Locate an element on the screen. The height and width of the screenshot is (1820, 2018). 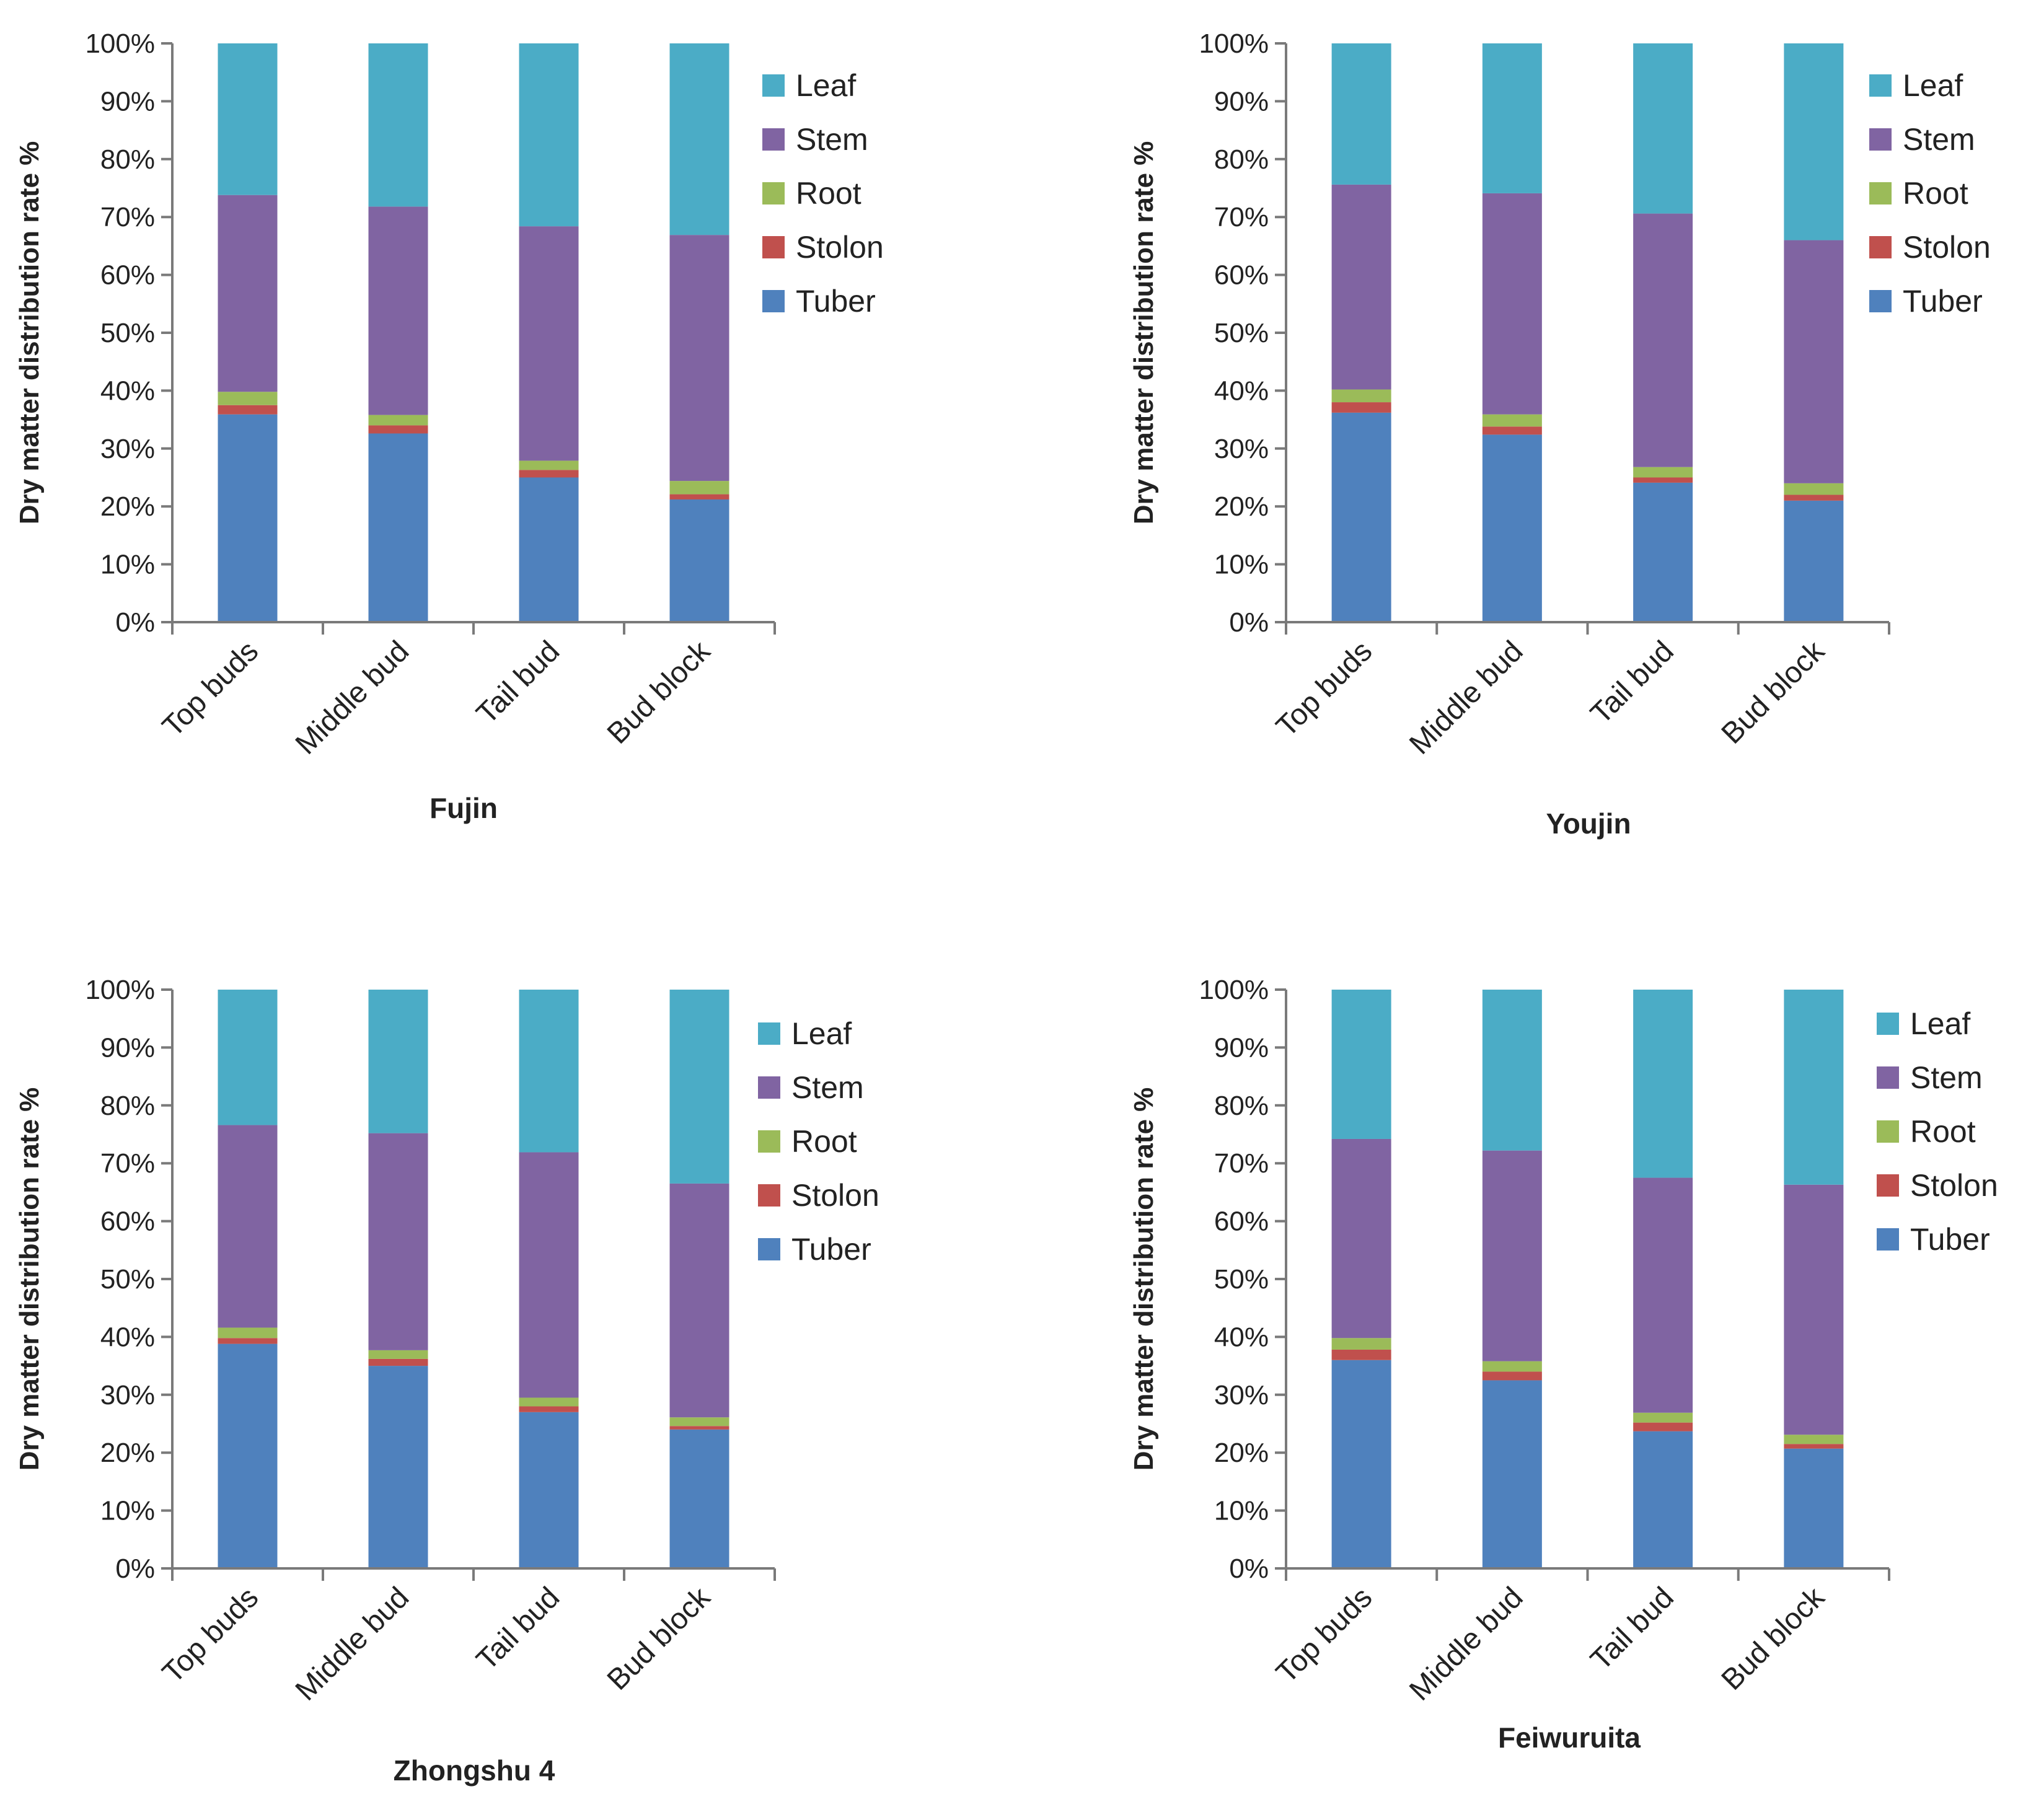
legend-label-stem: Stem is located at coordinates (827, 1087).